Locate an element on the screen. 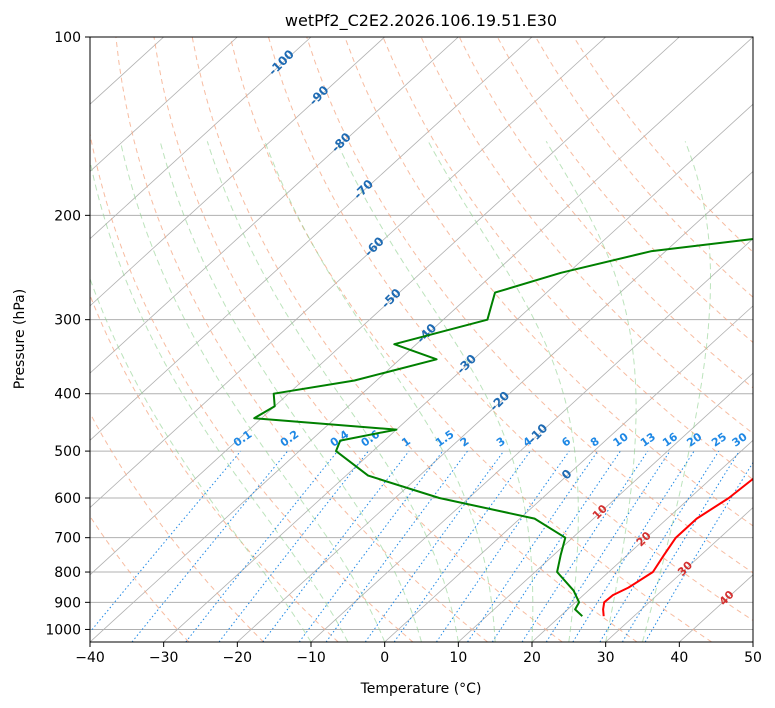  x-tick-label: 10 is located at coordinates (458, 658).